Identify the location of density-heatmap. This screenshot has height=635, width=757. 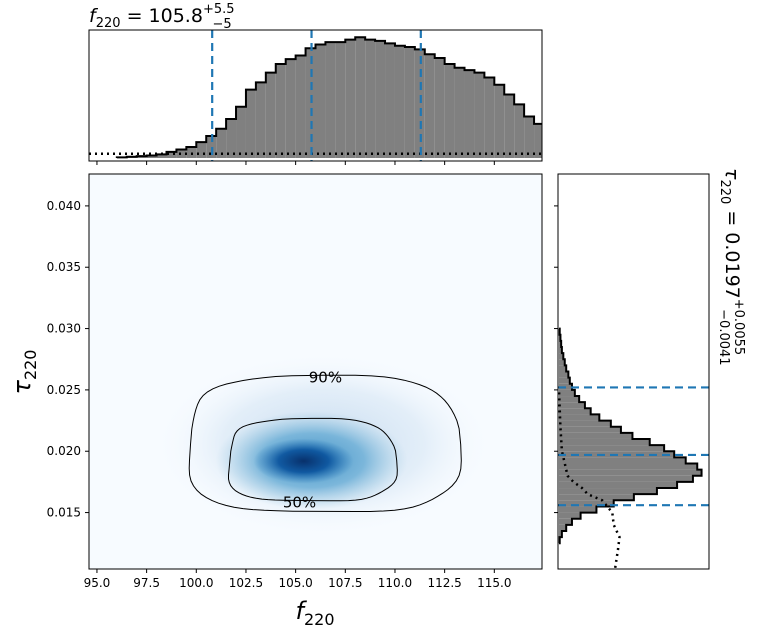
(323, 444).